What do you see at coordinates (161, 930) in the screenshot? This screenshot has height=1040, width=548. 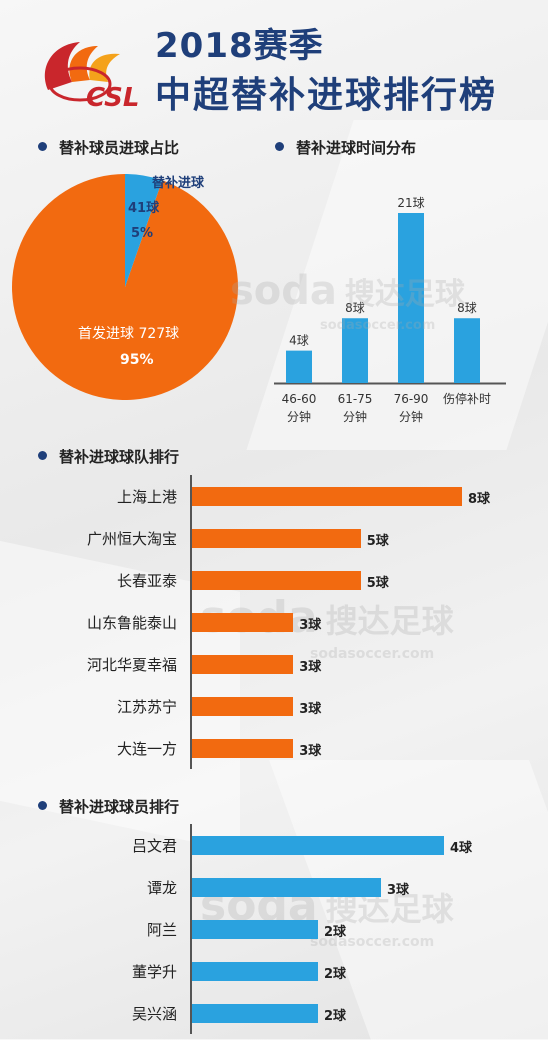 I see `bar-category-label: 阿兰` at bounding box center [161, 930].